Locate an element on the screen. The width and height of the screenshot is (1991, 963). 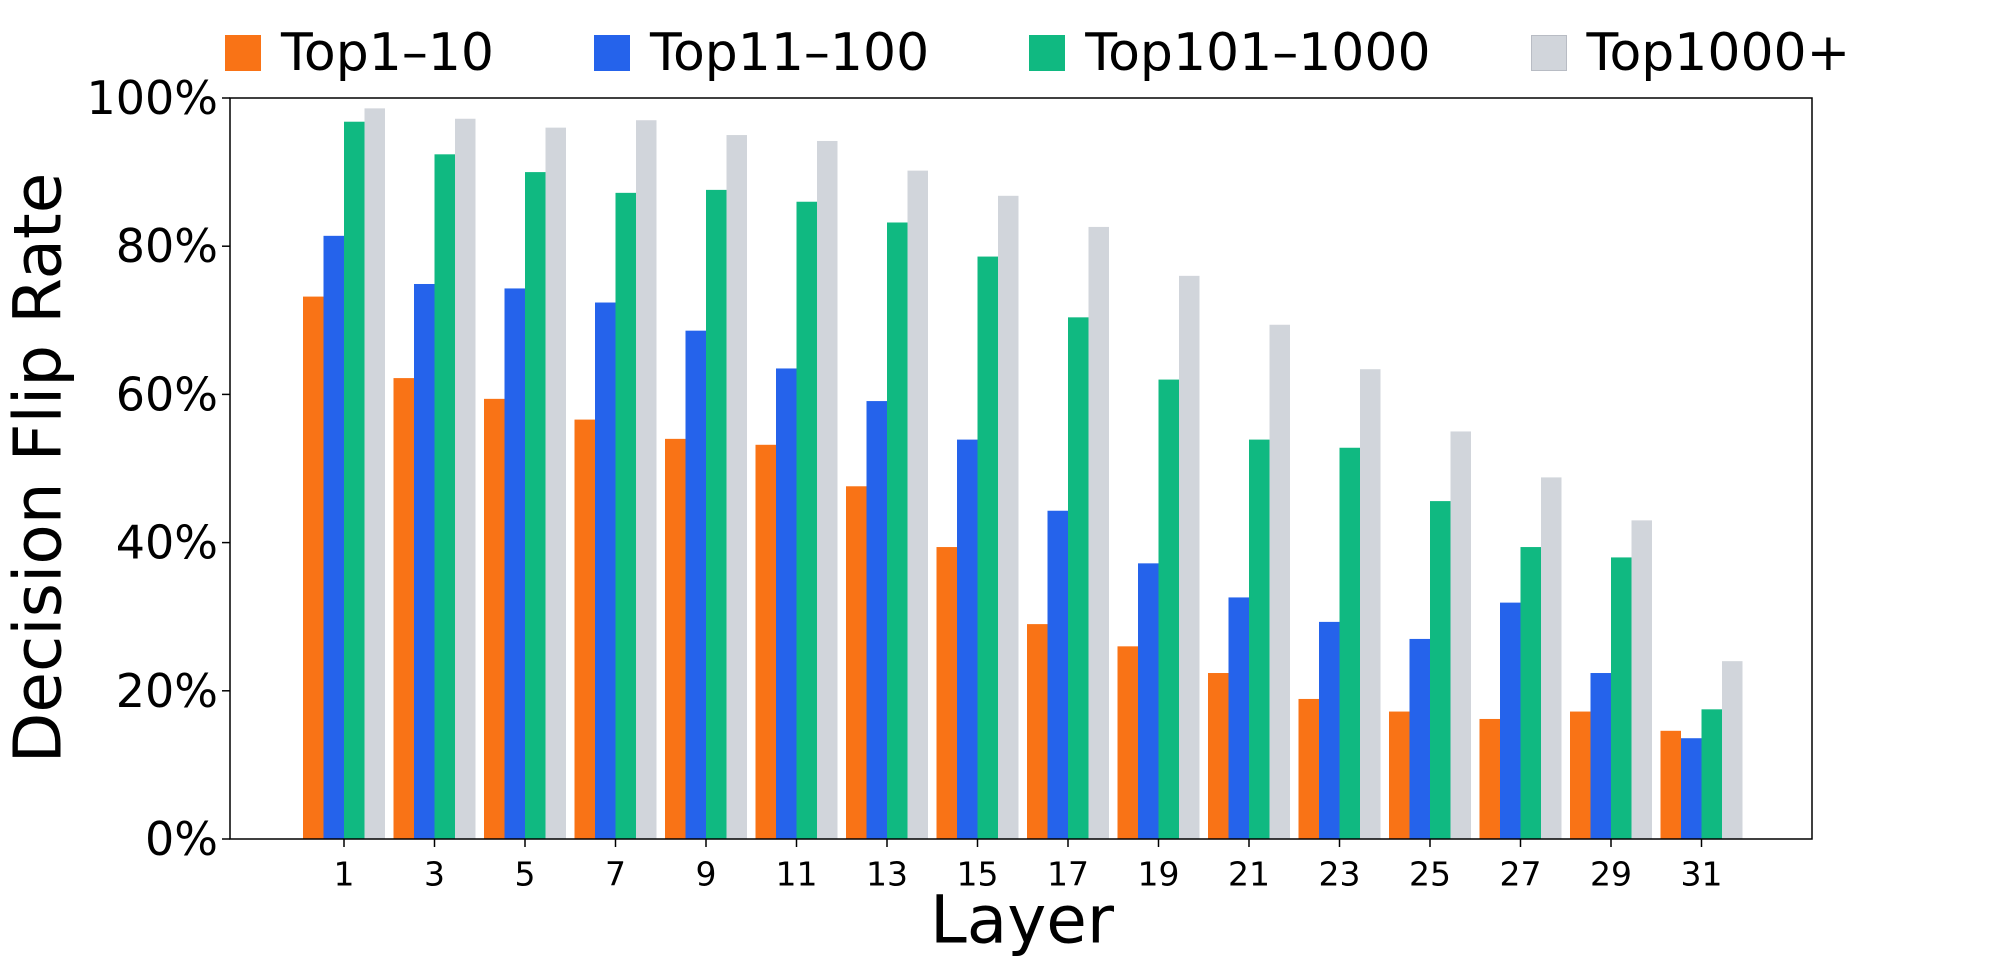
x-tick-label: 15 is located at coordinates (978, 874).